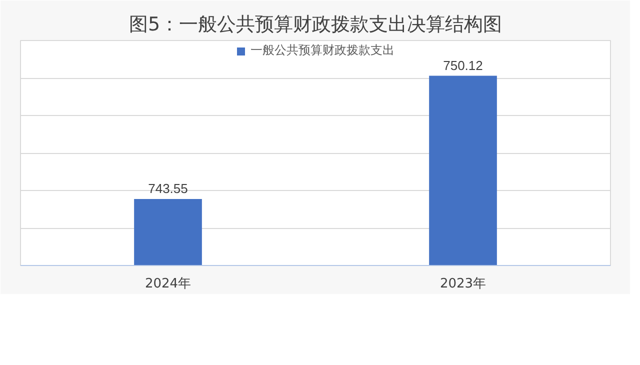 This screenshot has height=365, width=640. I want to click on chart-title: 图5：一般公共预算财政拨款支出决算结构图, so click(315, 25).